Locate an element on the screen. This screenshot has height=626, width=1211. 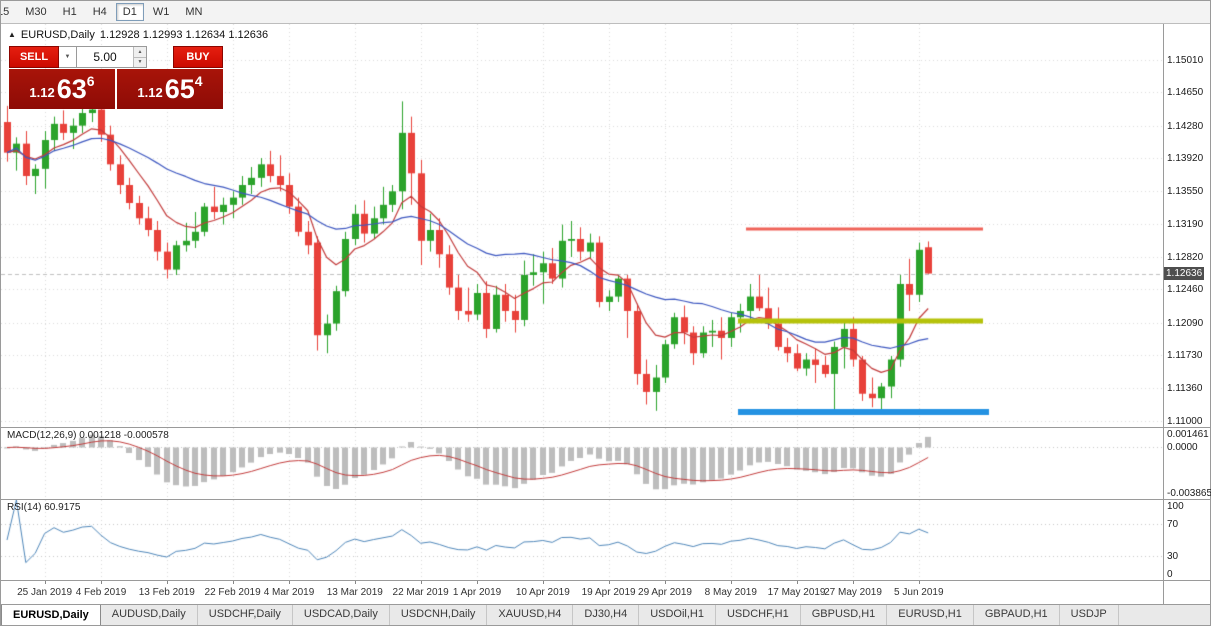
volume-increase-button: ▲ is located at coordinates (140, 52).